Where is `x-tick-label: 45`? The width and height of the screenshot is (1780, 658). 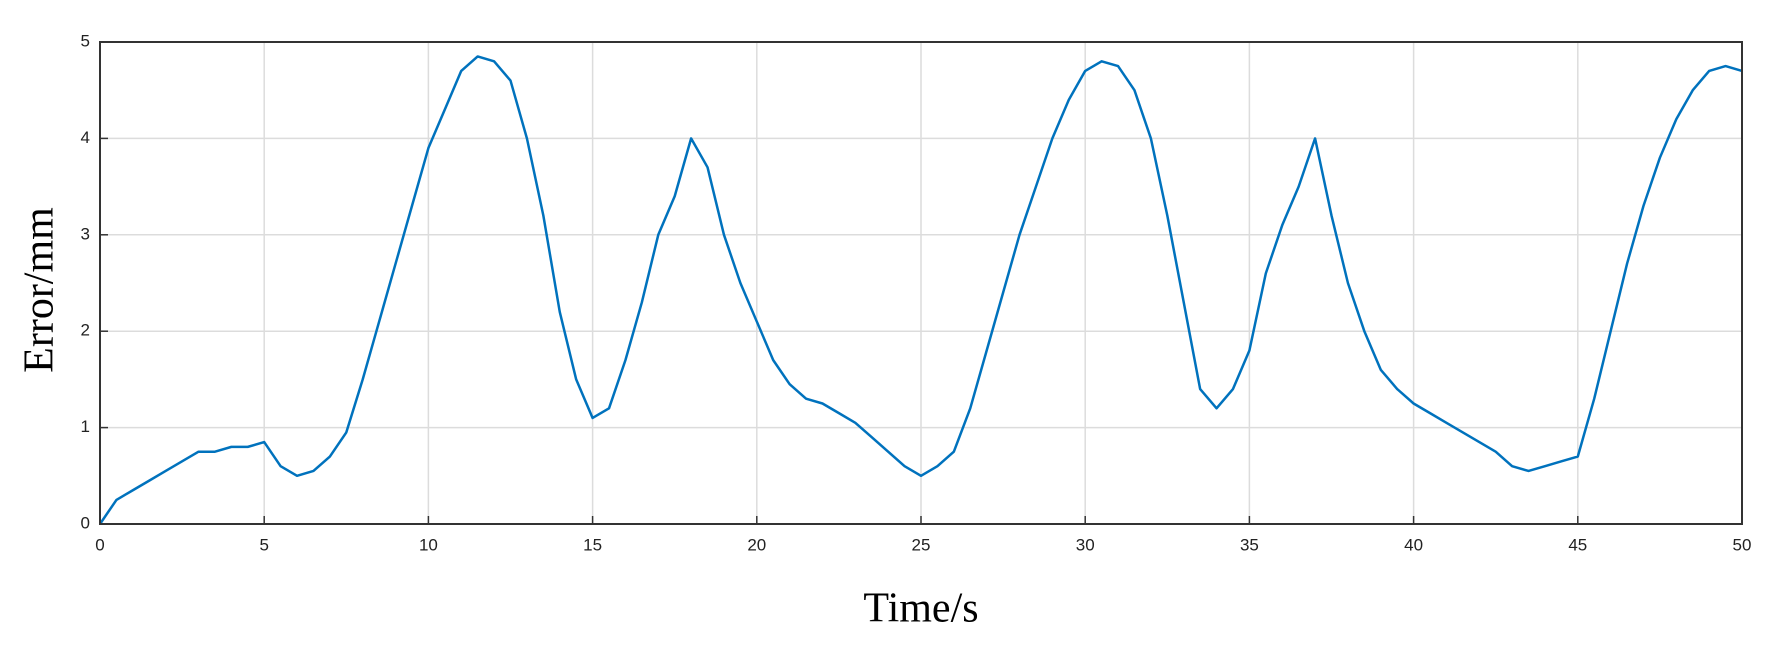 x-tick-label: 45 is located at coordinates (1577, 544).